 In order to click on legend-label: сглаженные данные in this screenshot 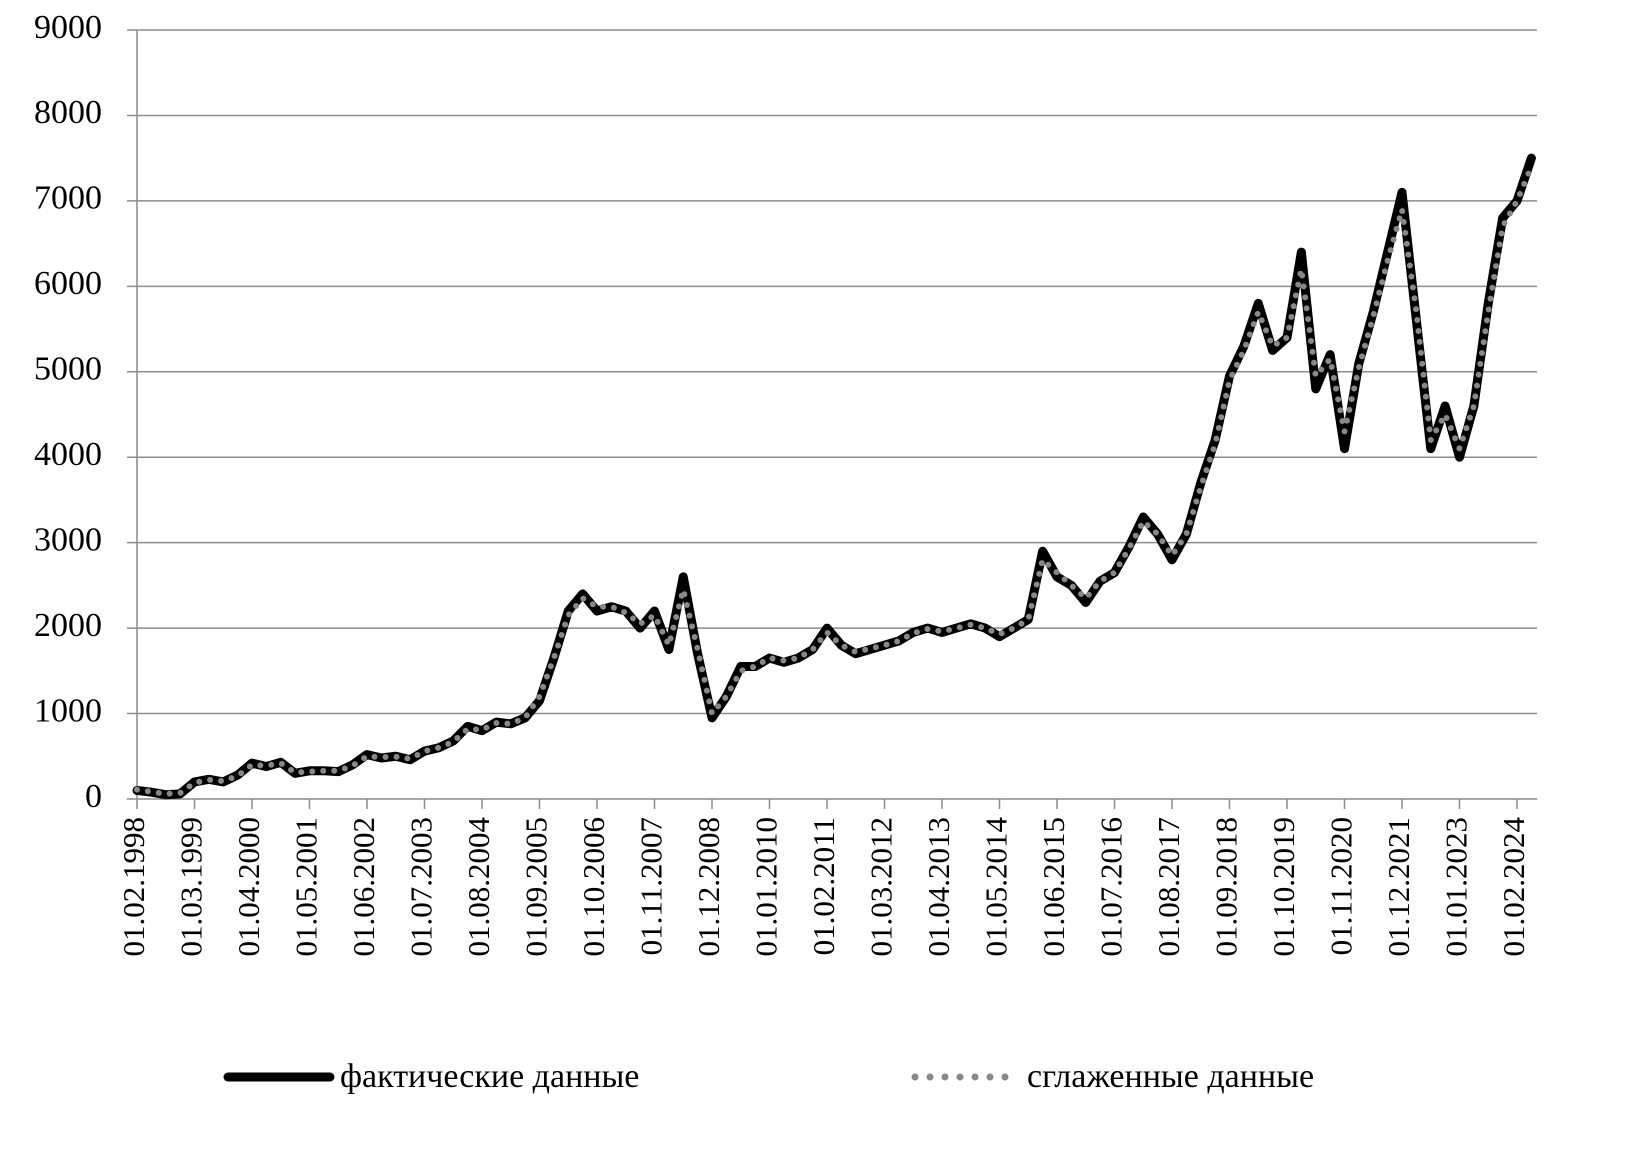, I will do `click(1170, 1076)`.